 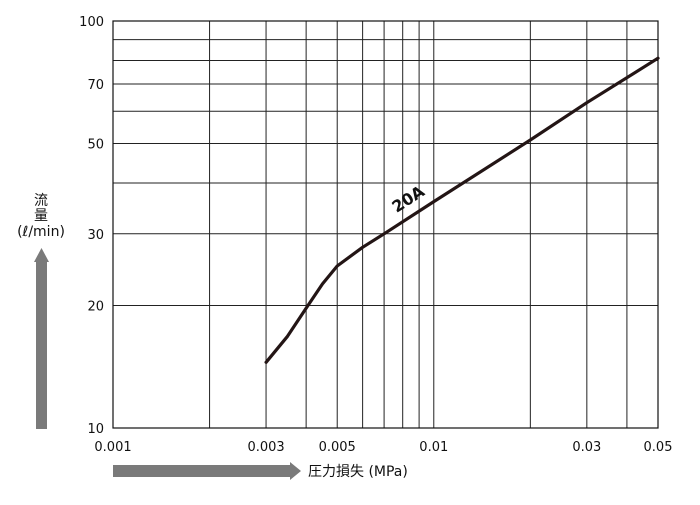 What do you see at coordinates (95, 85) in the screenshot?
I see `y-tick-label: 70` at bounding box center [95, 85].